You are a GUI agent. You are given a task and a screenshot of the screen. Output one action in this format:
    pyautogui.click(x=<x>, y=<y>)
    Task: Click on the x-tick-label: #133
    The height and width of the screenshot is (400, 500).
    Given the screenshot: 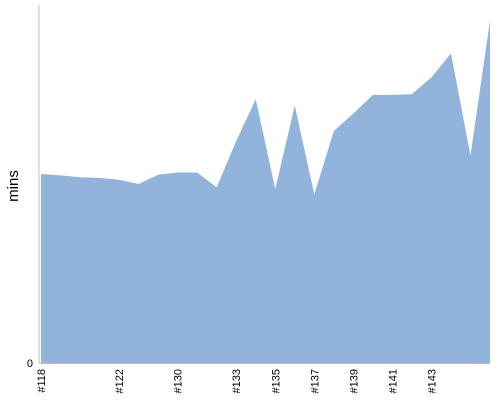 What is the action you would take?
    pyautogui.click(x=237, y=381)
    